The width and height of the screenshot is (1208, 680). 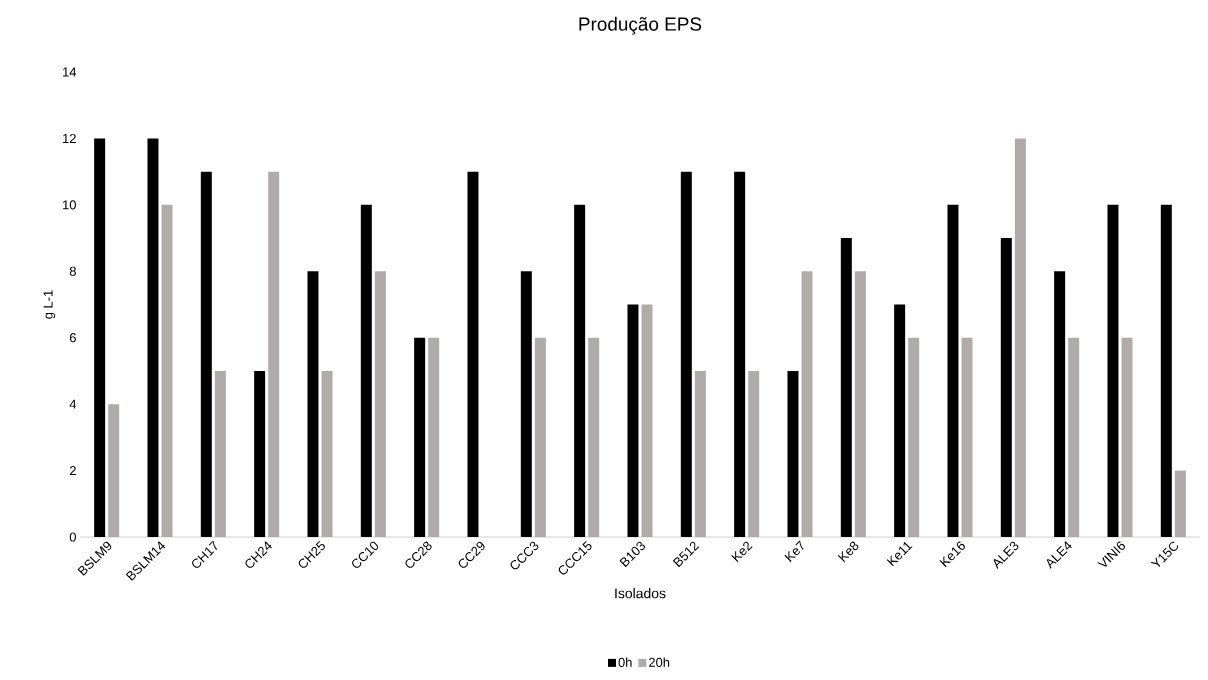 I want to click on y-tick-label: 4, so click(x=73, y=404).